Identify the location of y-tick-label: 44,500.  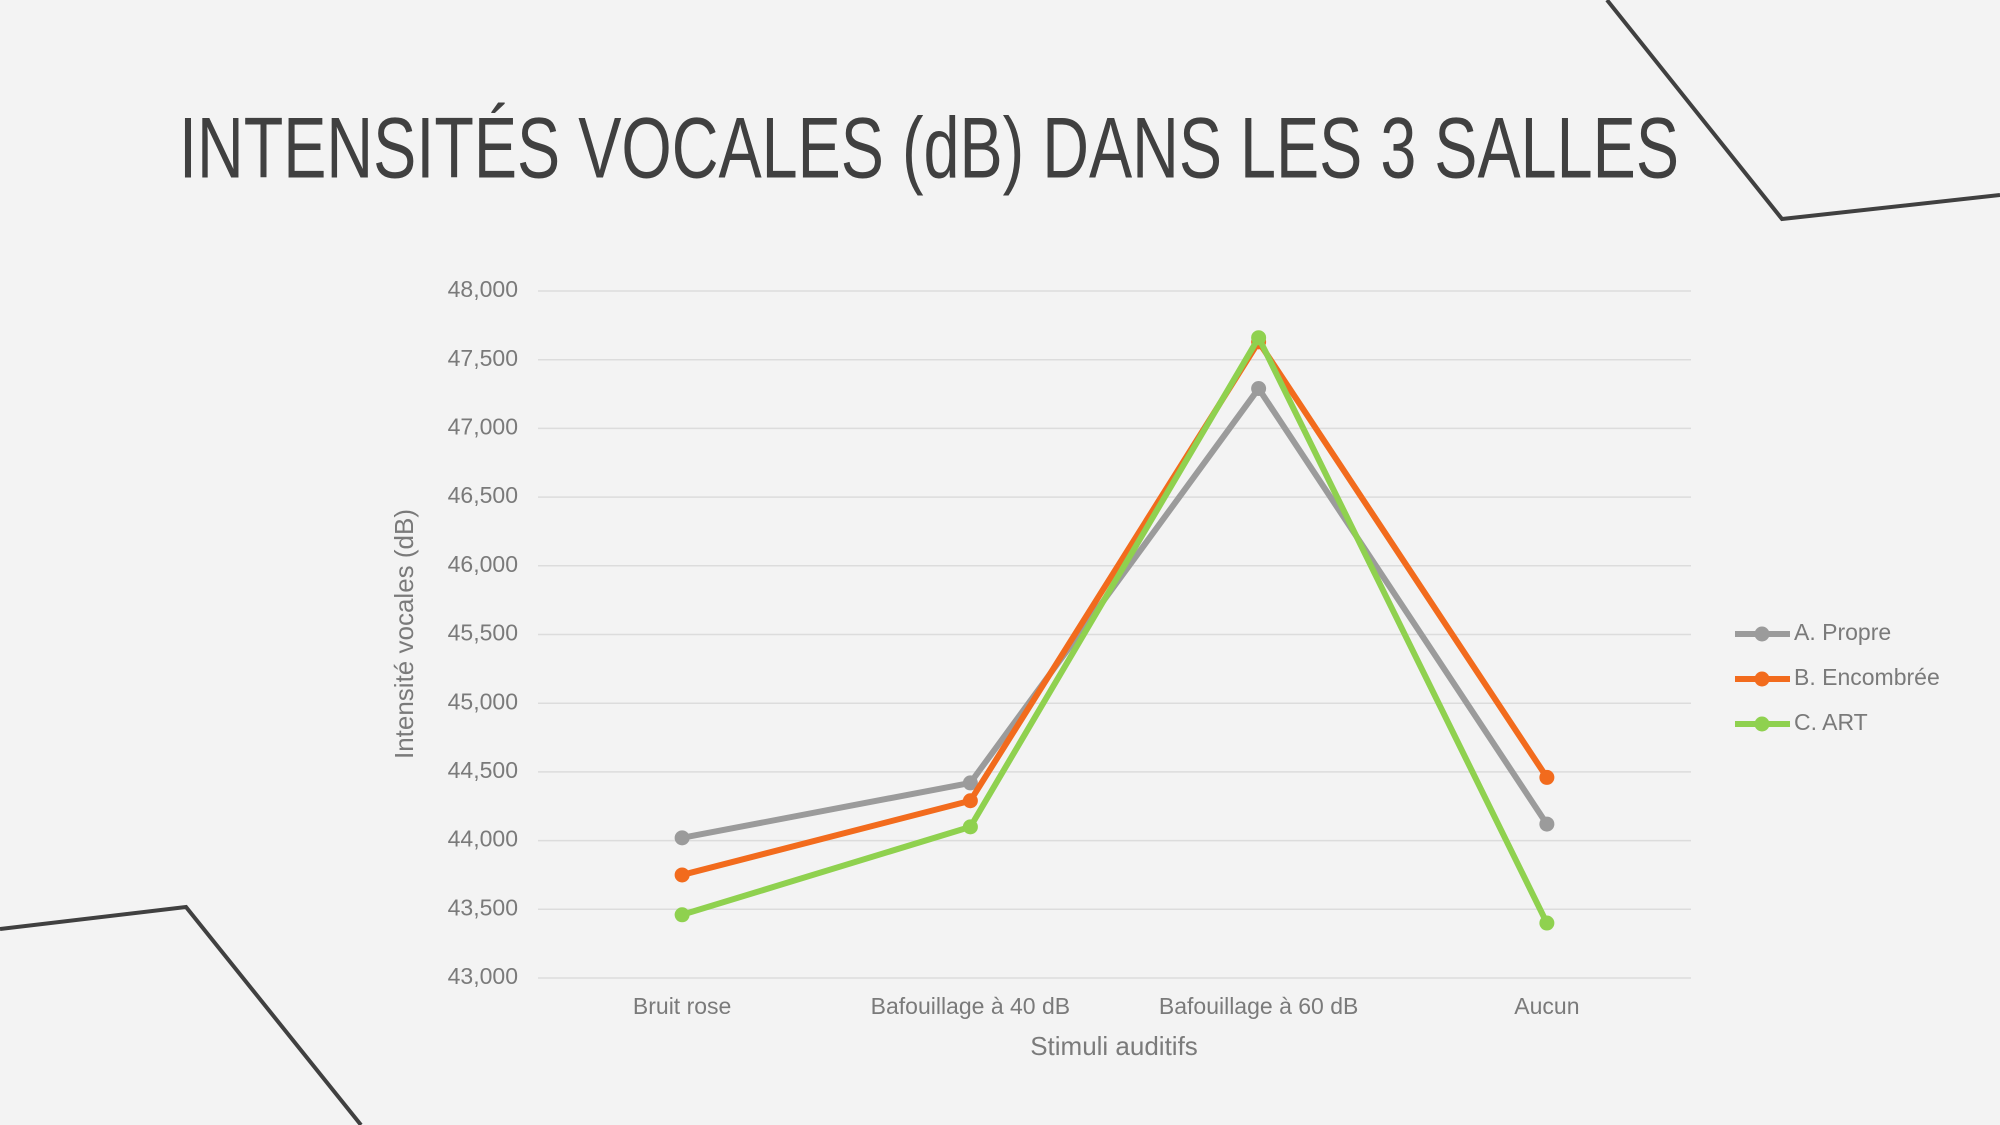
(483, 770).